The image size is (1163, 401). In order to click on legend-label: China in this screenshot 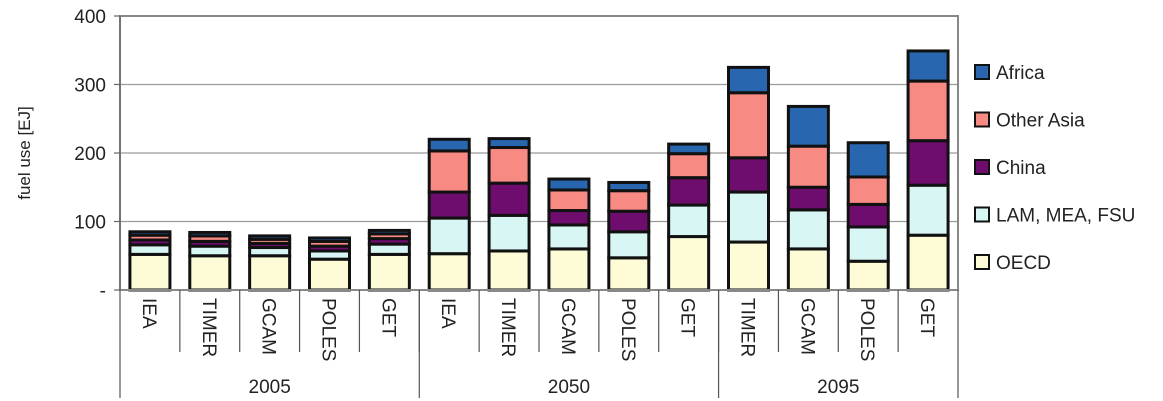, I will do `click(1021, 168)`.